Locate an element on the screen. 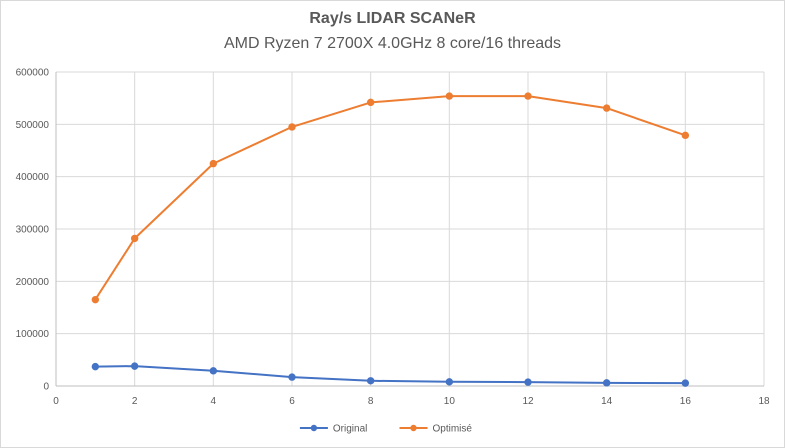 This screenshot has height=448, width=785. x-tick-label: 6 is located at coordinates (292, 401).